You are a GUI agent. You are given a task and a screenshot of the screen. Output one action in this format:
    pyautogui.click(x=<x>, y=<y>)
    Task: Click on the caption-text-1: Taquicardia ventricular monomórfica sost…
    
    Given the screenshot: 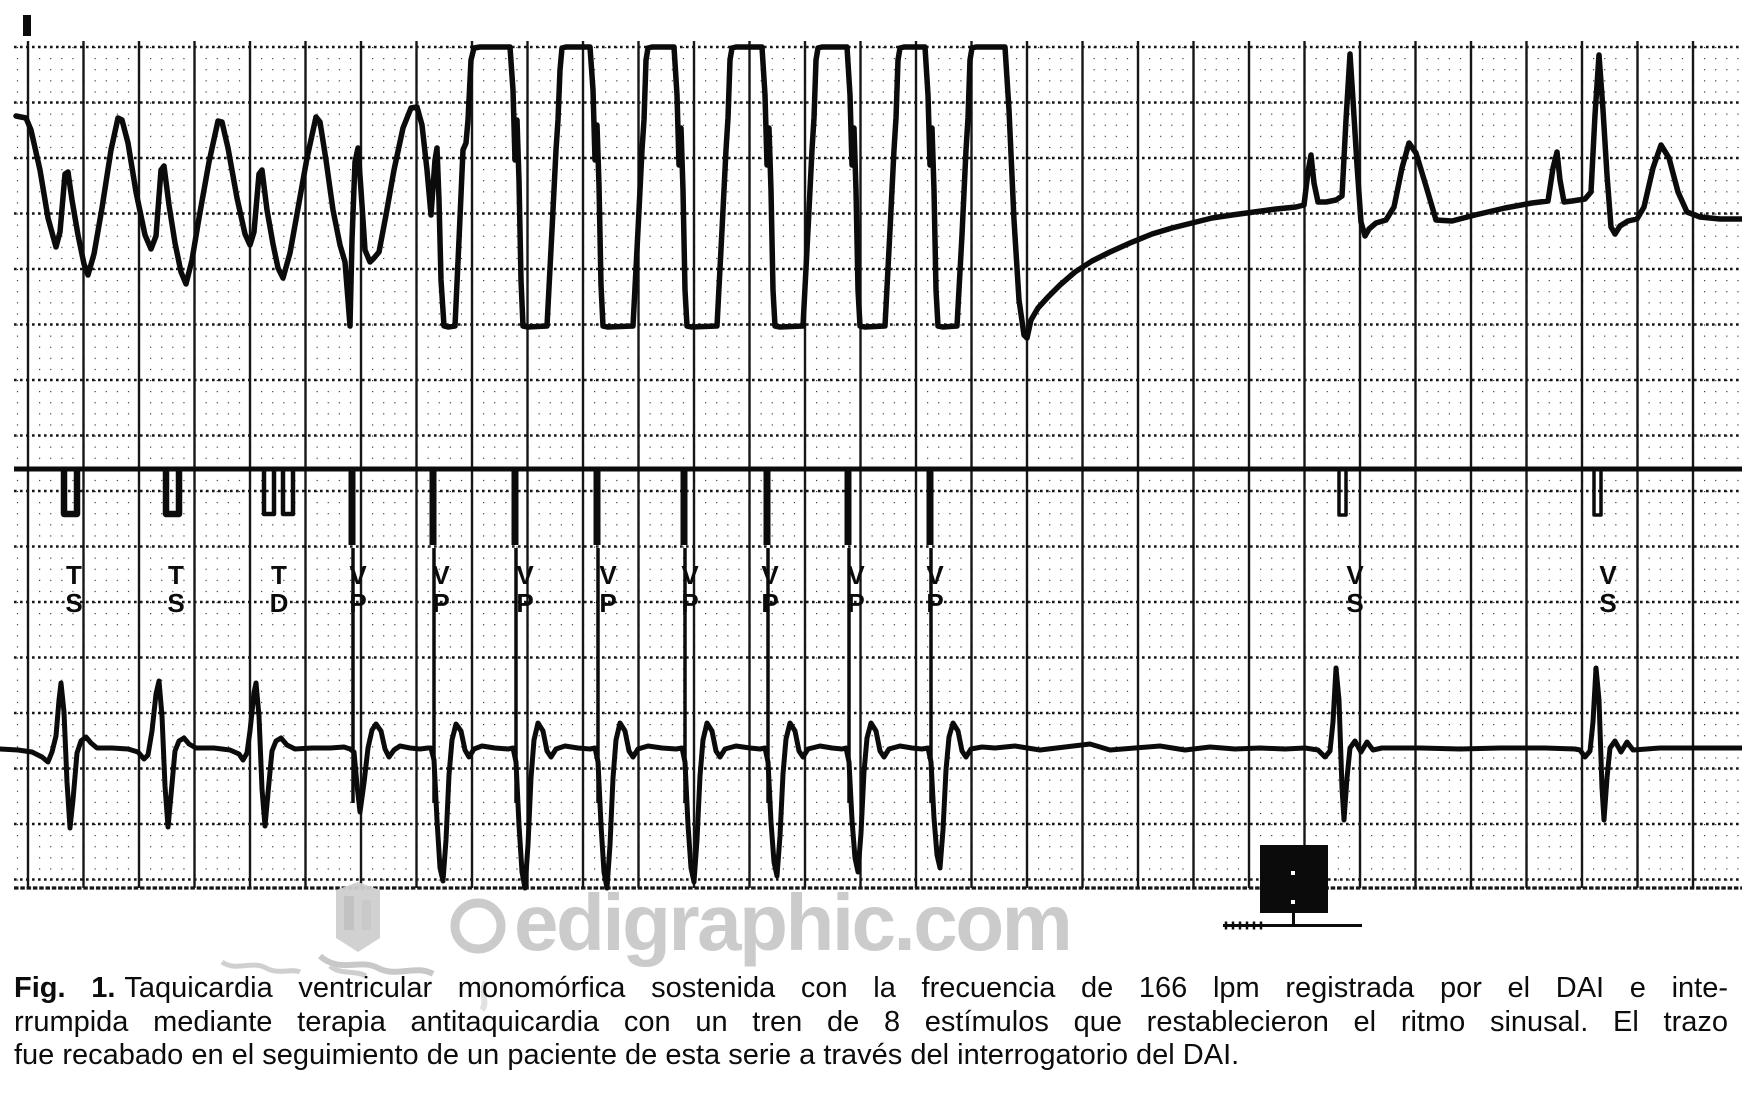 What is the action you would take?
    pyautogui.click(x=926, y=988)
    